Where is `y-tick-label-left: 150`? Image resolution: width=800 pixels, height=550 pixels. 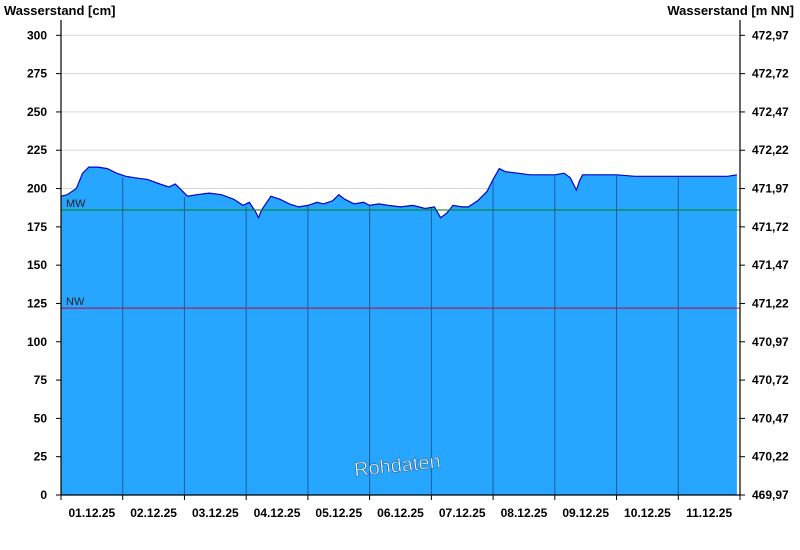 y-tick-label-left: 150 is located at coordinates (37, 265).